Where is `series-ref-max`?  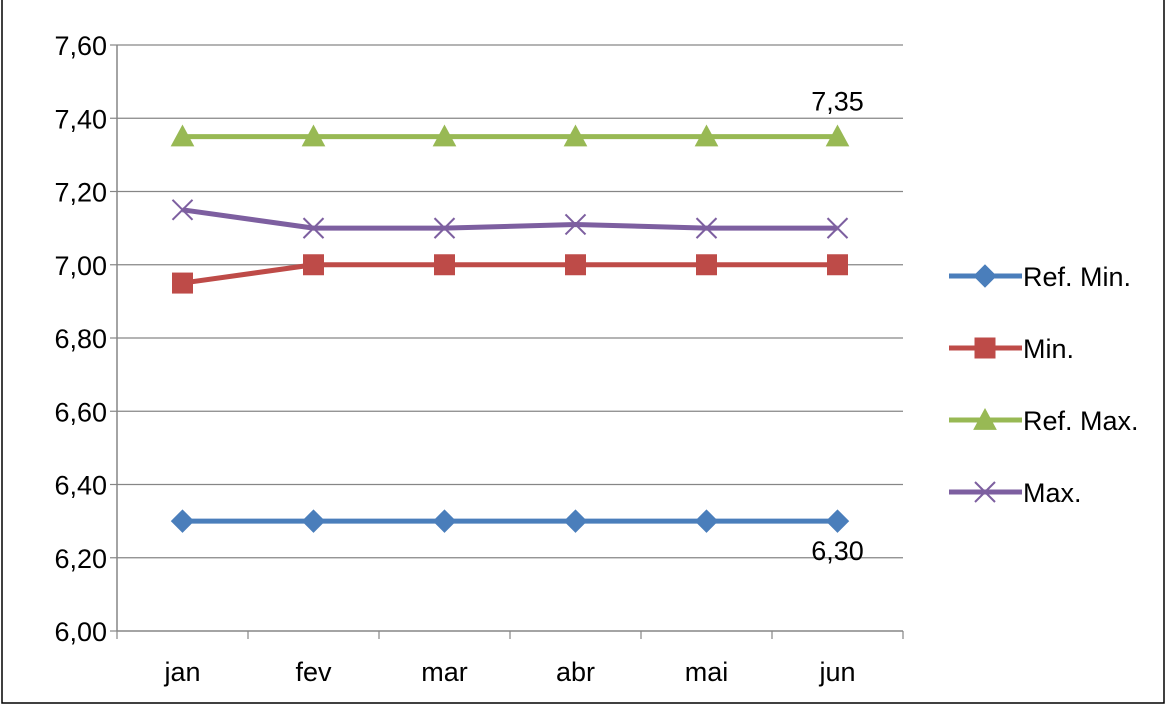 series-ref-max is located at coordinates (510, 135).